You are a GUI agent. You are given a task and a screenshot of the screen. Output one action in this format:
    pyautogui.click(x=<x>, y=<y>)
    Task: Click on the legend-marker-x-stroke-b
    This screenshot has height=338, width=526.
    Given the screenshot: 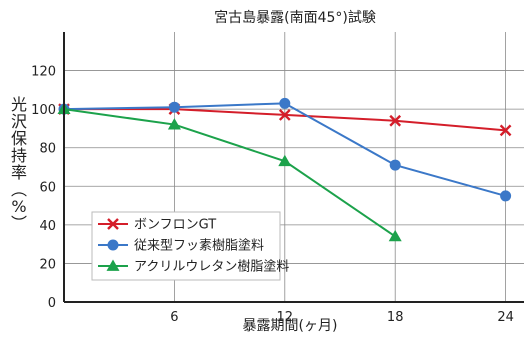 What is the action you would take?
    pyautogui.click(x=113, y=224)
    